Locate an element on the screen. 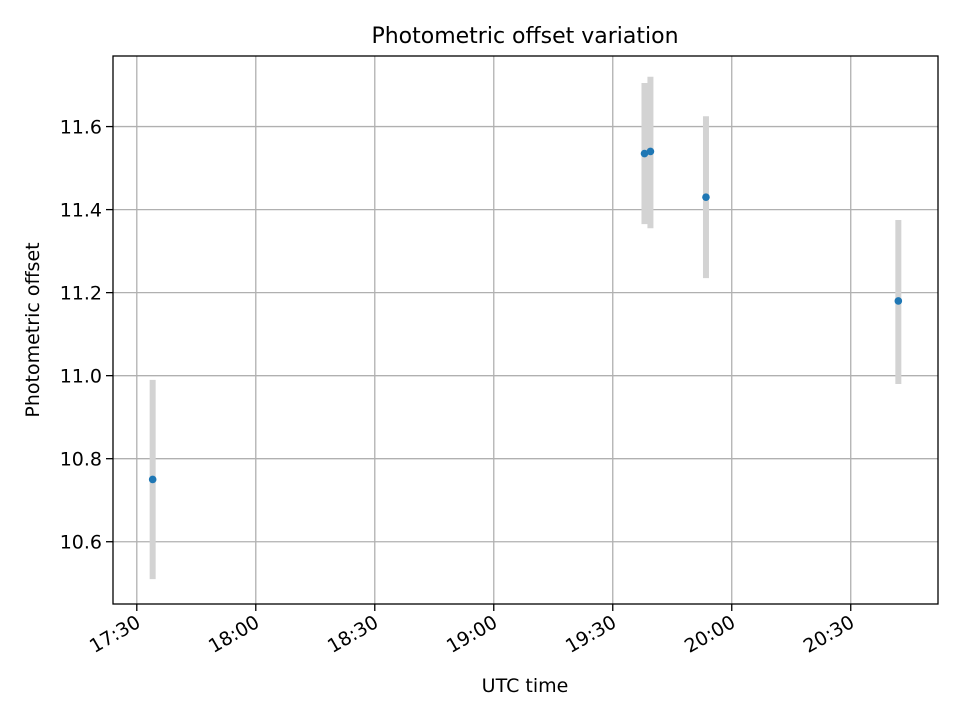 The image size is (960, 720). y-tick-label: 11.0 is located at coordinates (81, 377).